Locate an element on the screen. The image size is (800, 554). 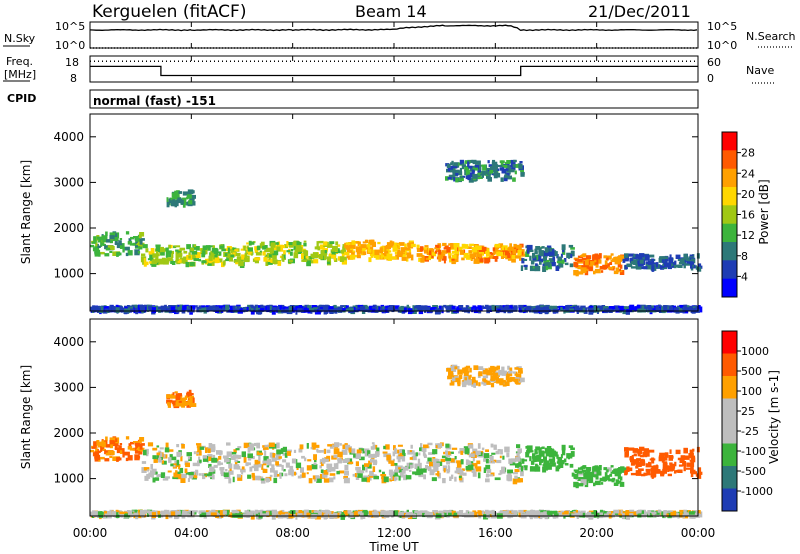
colorbar-tick-label: -1000 is located at coordinates (757, 491).